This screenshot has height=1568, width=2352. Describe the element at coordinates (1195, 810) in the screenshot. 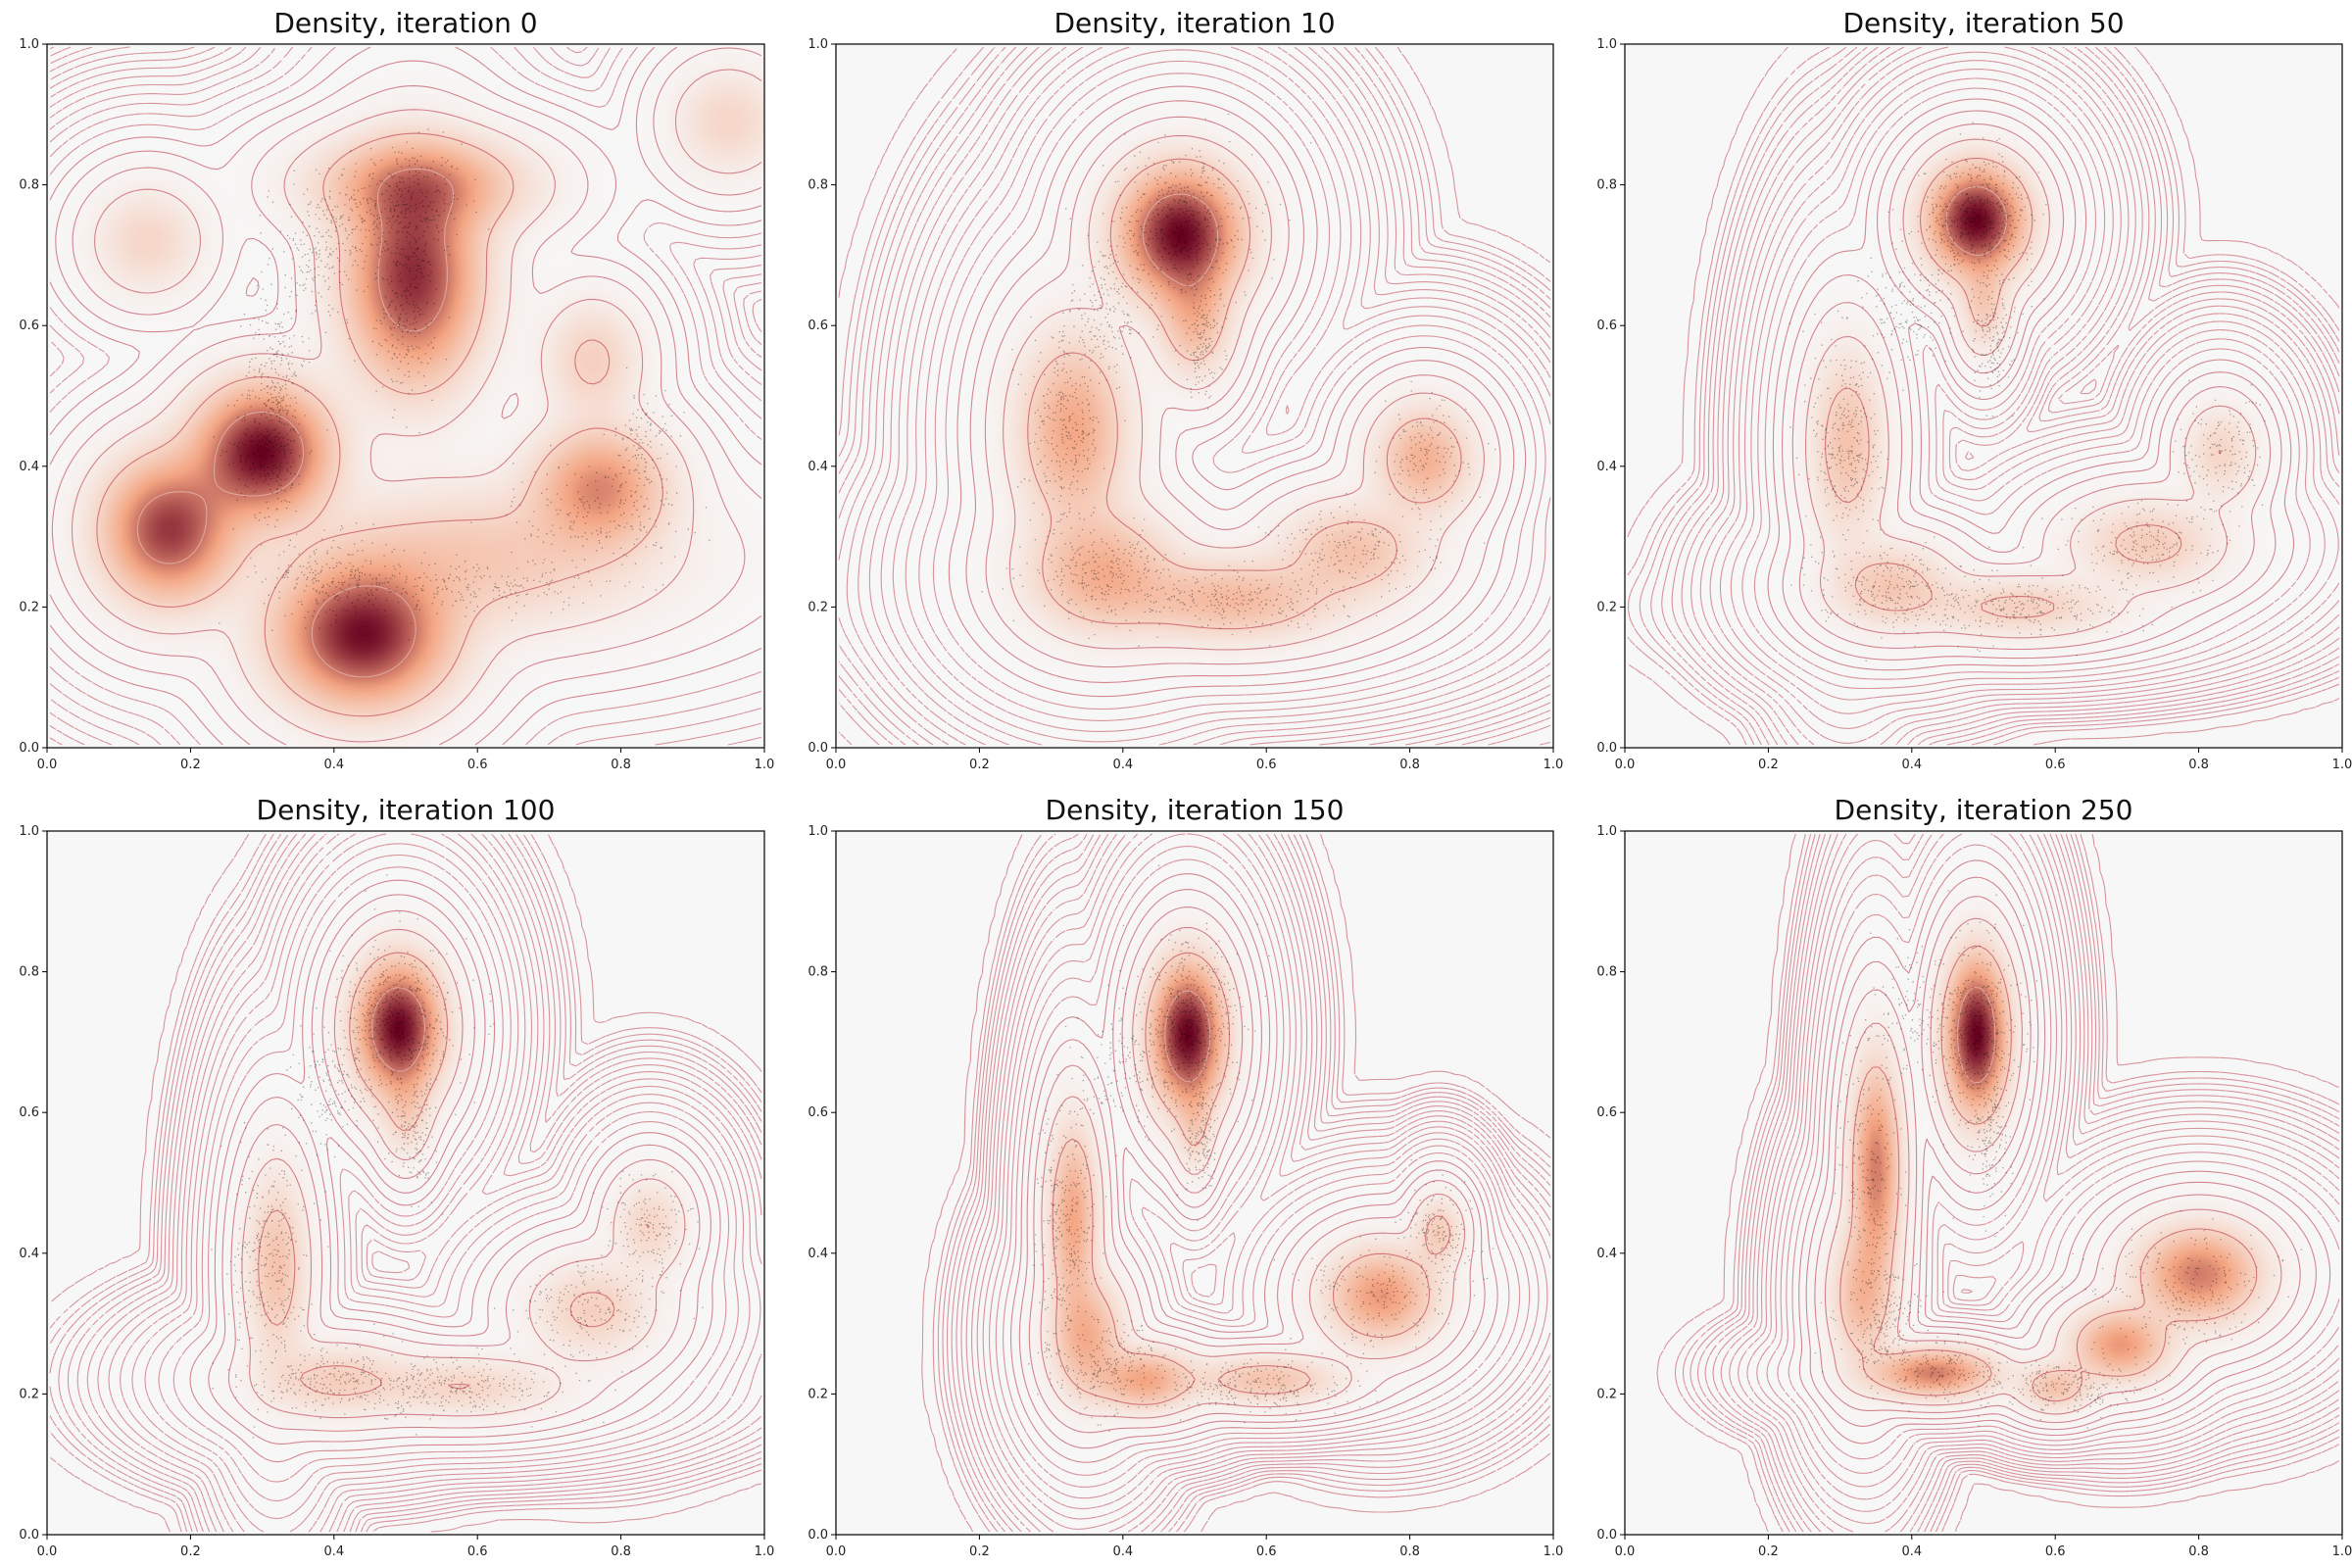

I see `subplot-title: Density, iteration 150` at that location.